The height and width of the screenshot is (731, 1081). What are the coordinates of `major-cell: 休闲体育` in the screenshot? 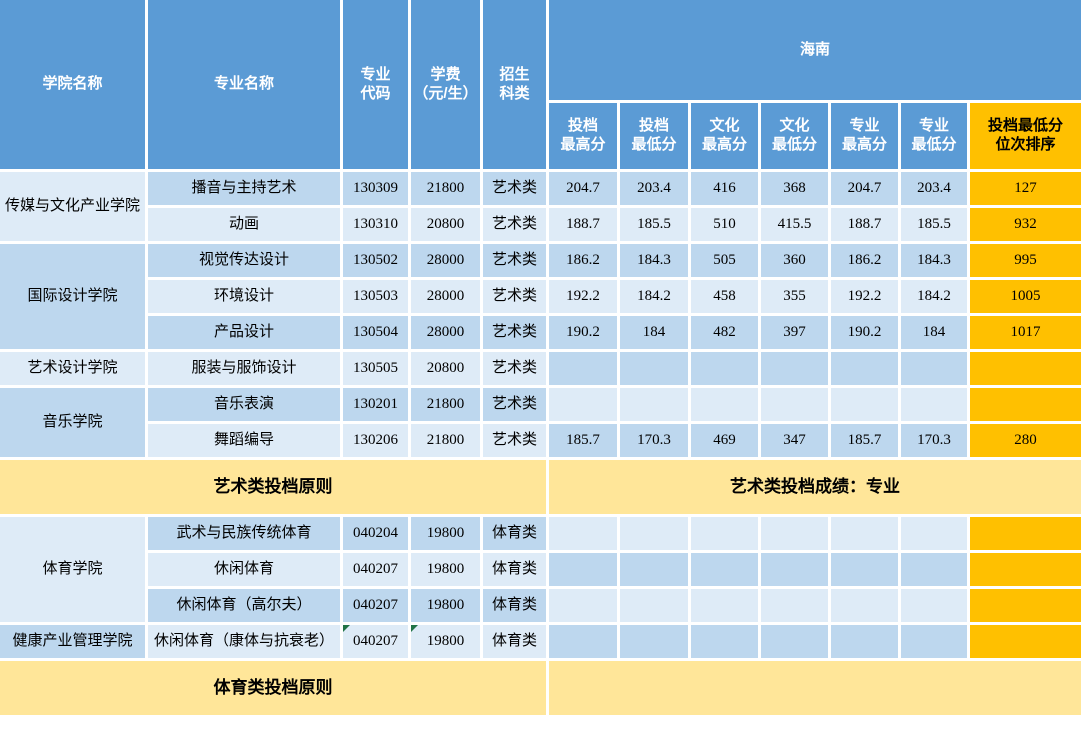 It's located at (244, 569).